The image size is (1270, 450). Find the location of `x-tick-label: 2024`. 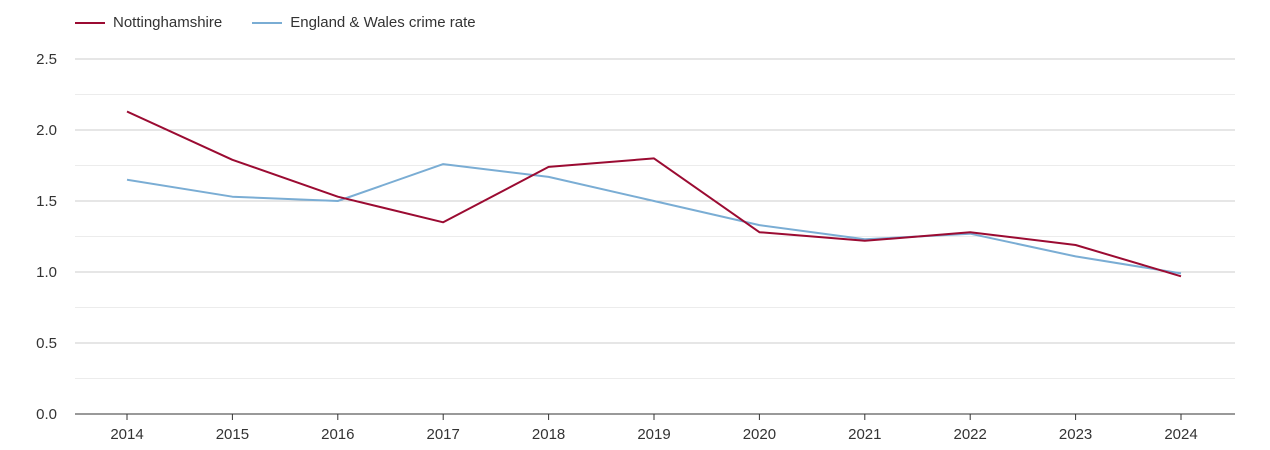

x-tick-label: 2024 is located at coordinates (1180, 434).